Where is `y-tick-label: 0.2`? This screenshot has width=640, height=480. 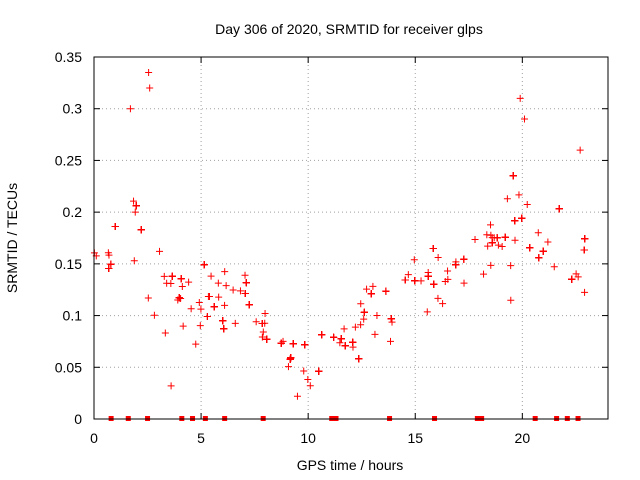 y-tick-label: 0.2 is located at coordinates (73, 212).